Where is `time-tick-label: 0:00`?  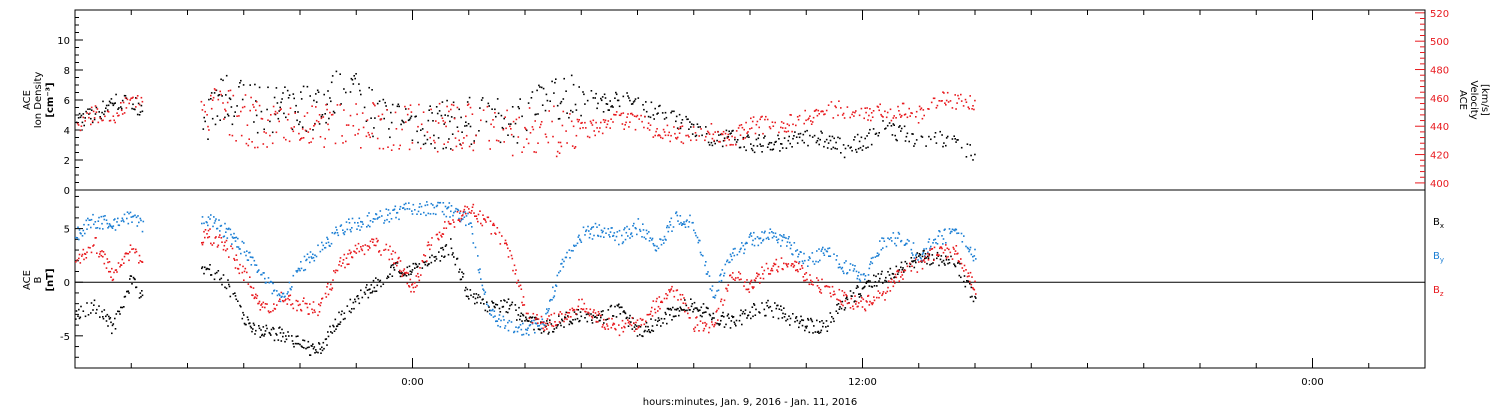
time-tick-label: 0:00 is located at coordinates (412, 382).